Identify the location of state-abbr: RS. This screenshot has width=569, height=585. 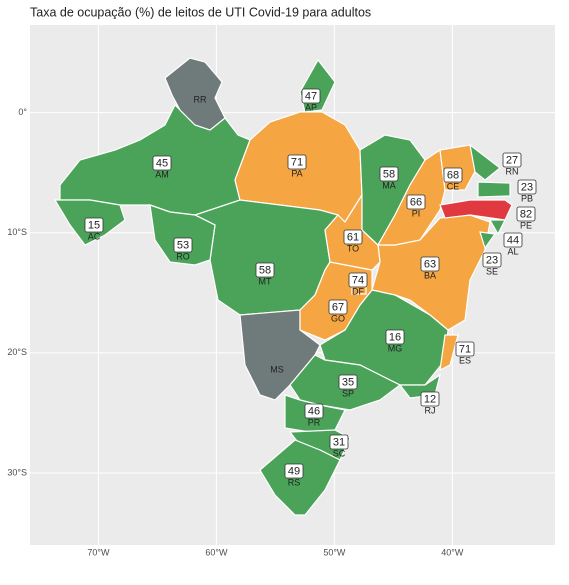
(294, 482).